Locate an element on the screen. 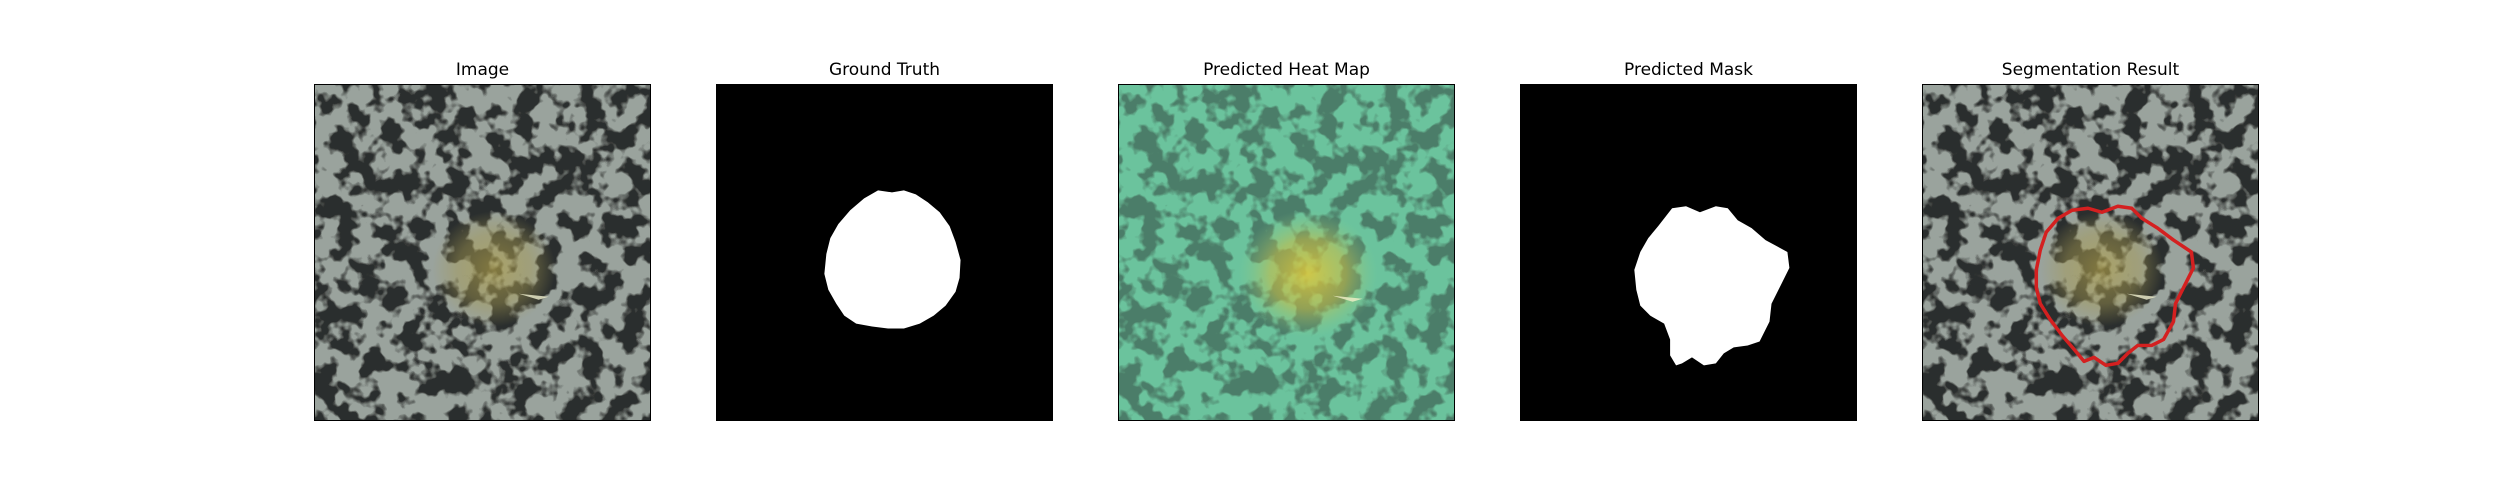  ground-truth-region is located at coordinates (892, 259).